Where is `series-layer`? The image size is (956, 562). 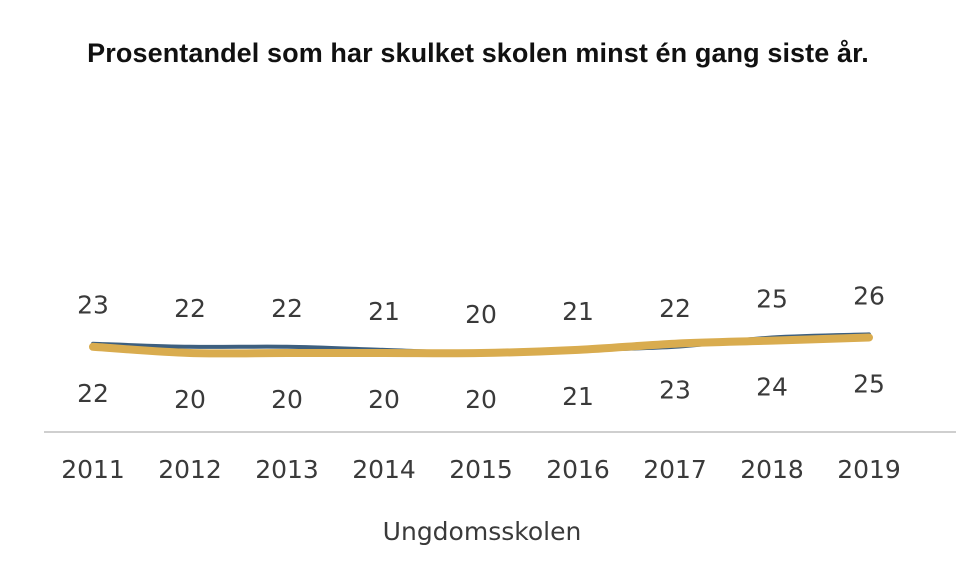 series-layer is located at coordinates (481, 345).